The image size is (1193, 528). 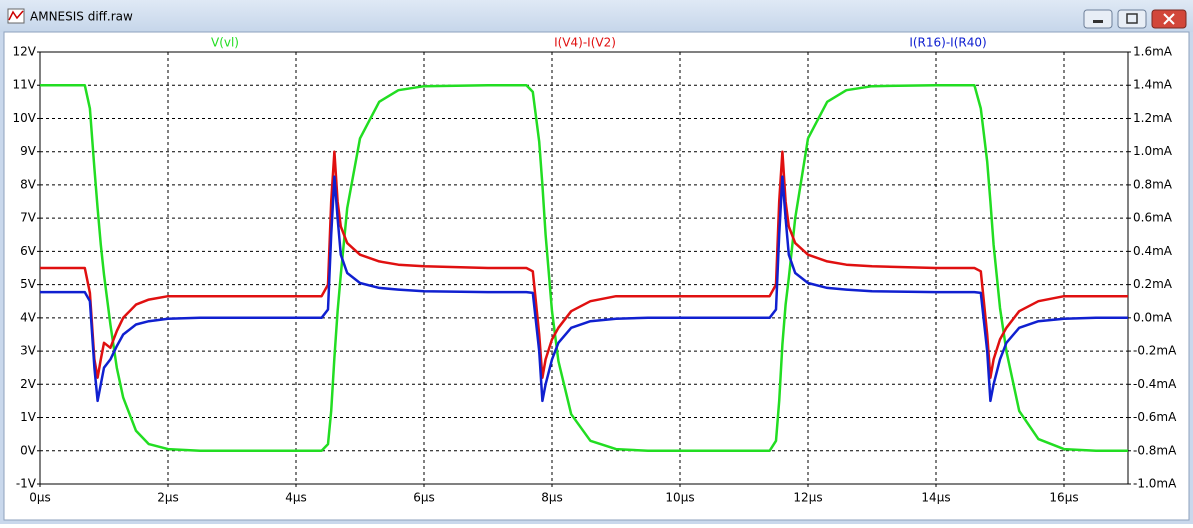 I want to click on y-tick-label: 10V, so click(x=25, y=118).